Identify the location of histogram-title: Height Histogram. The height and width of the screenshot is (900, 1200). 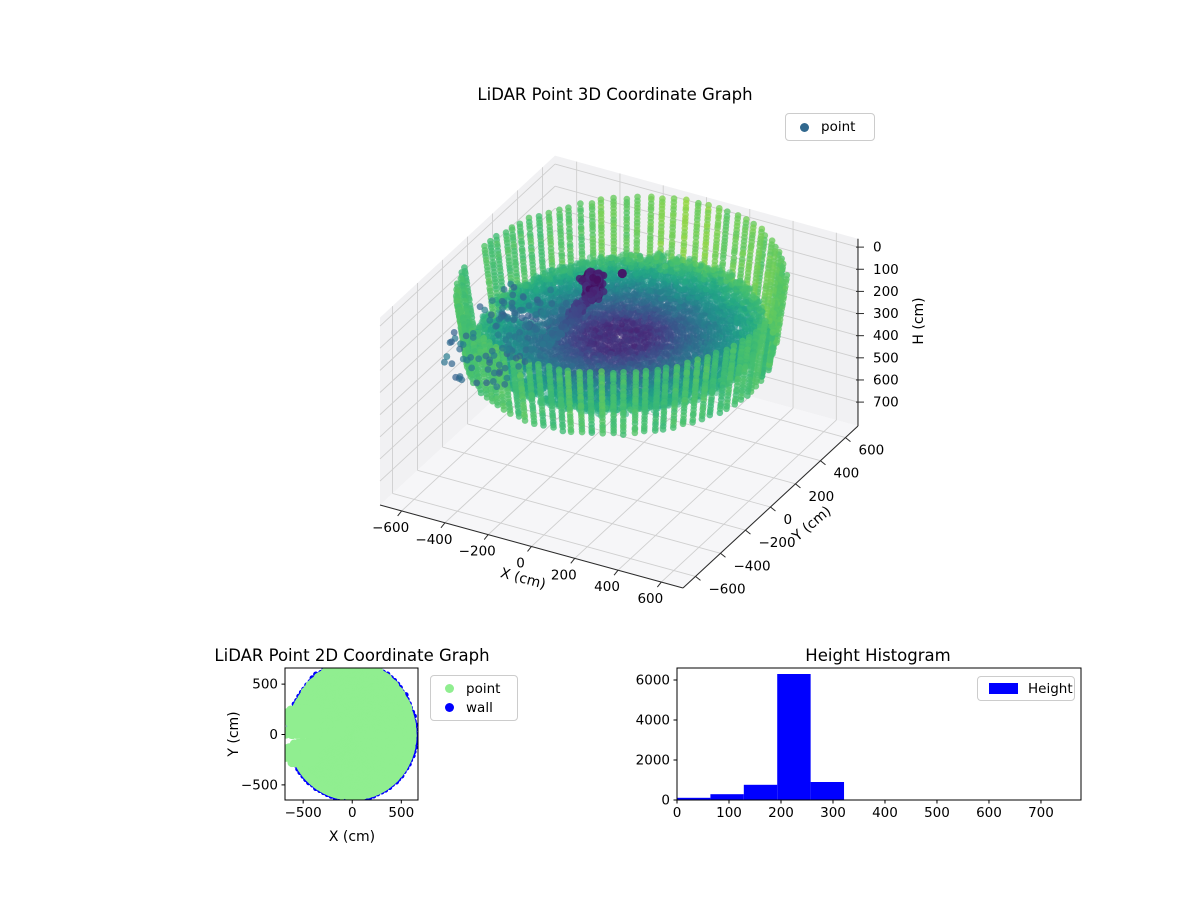
(878, 655).